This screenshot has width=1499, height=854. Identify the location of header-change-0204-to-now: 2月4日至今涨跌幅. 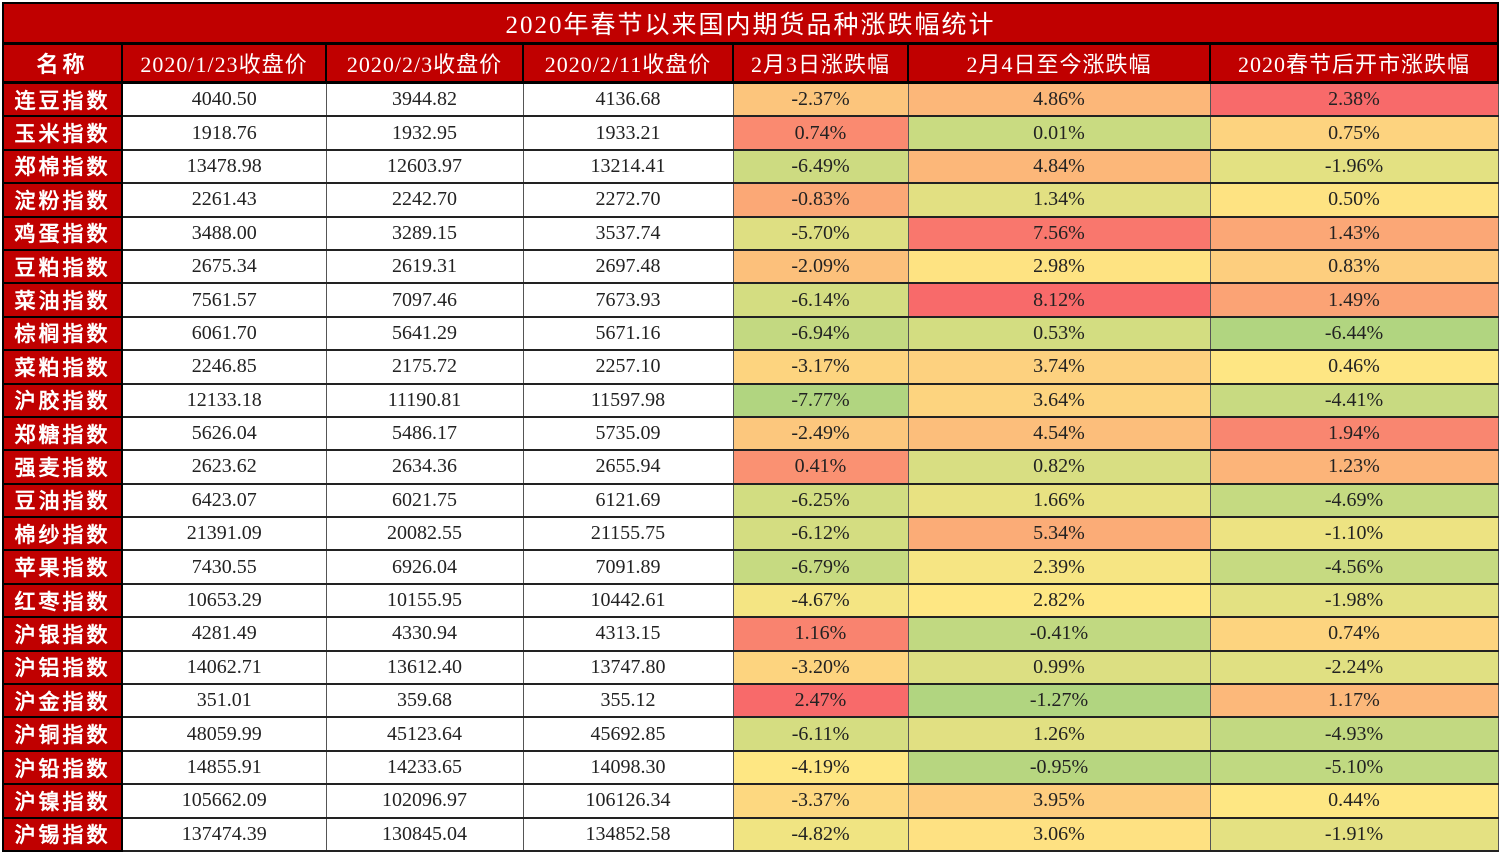
(1059, 63).